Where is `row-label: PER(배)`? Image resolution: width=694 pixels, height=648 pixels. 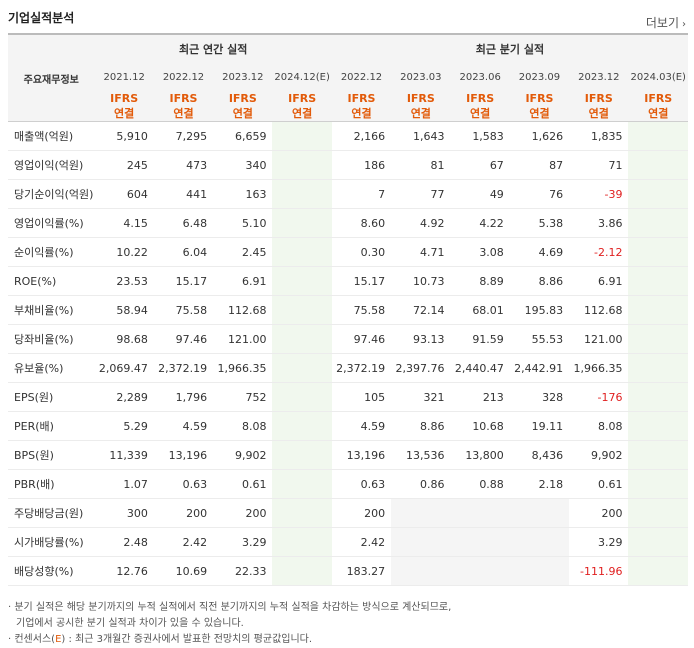 row-label: PER(배) is located at coordinates (51, 426).